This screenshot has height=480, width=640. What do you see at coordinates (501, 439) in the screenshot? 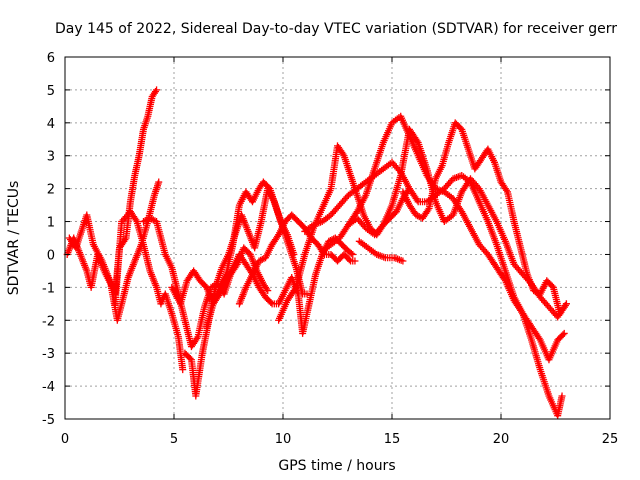
I see `x-tick-label: 20` at bounding box center [501, 439].